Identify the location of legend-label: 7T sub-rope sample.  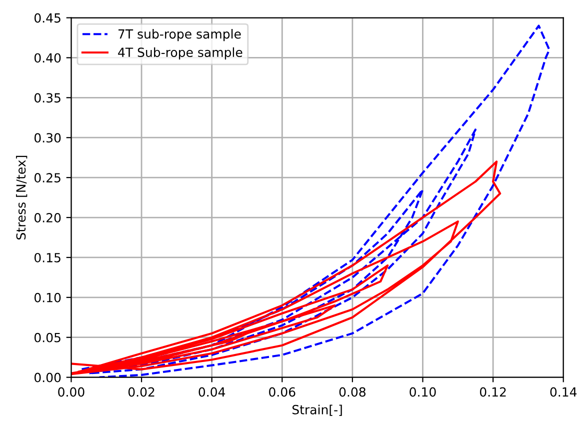
(179, 35).